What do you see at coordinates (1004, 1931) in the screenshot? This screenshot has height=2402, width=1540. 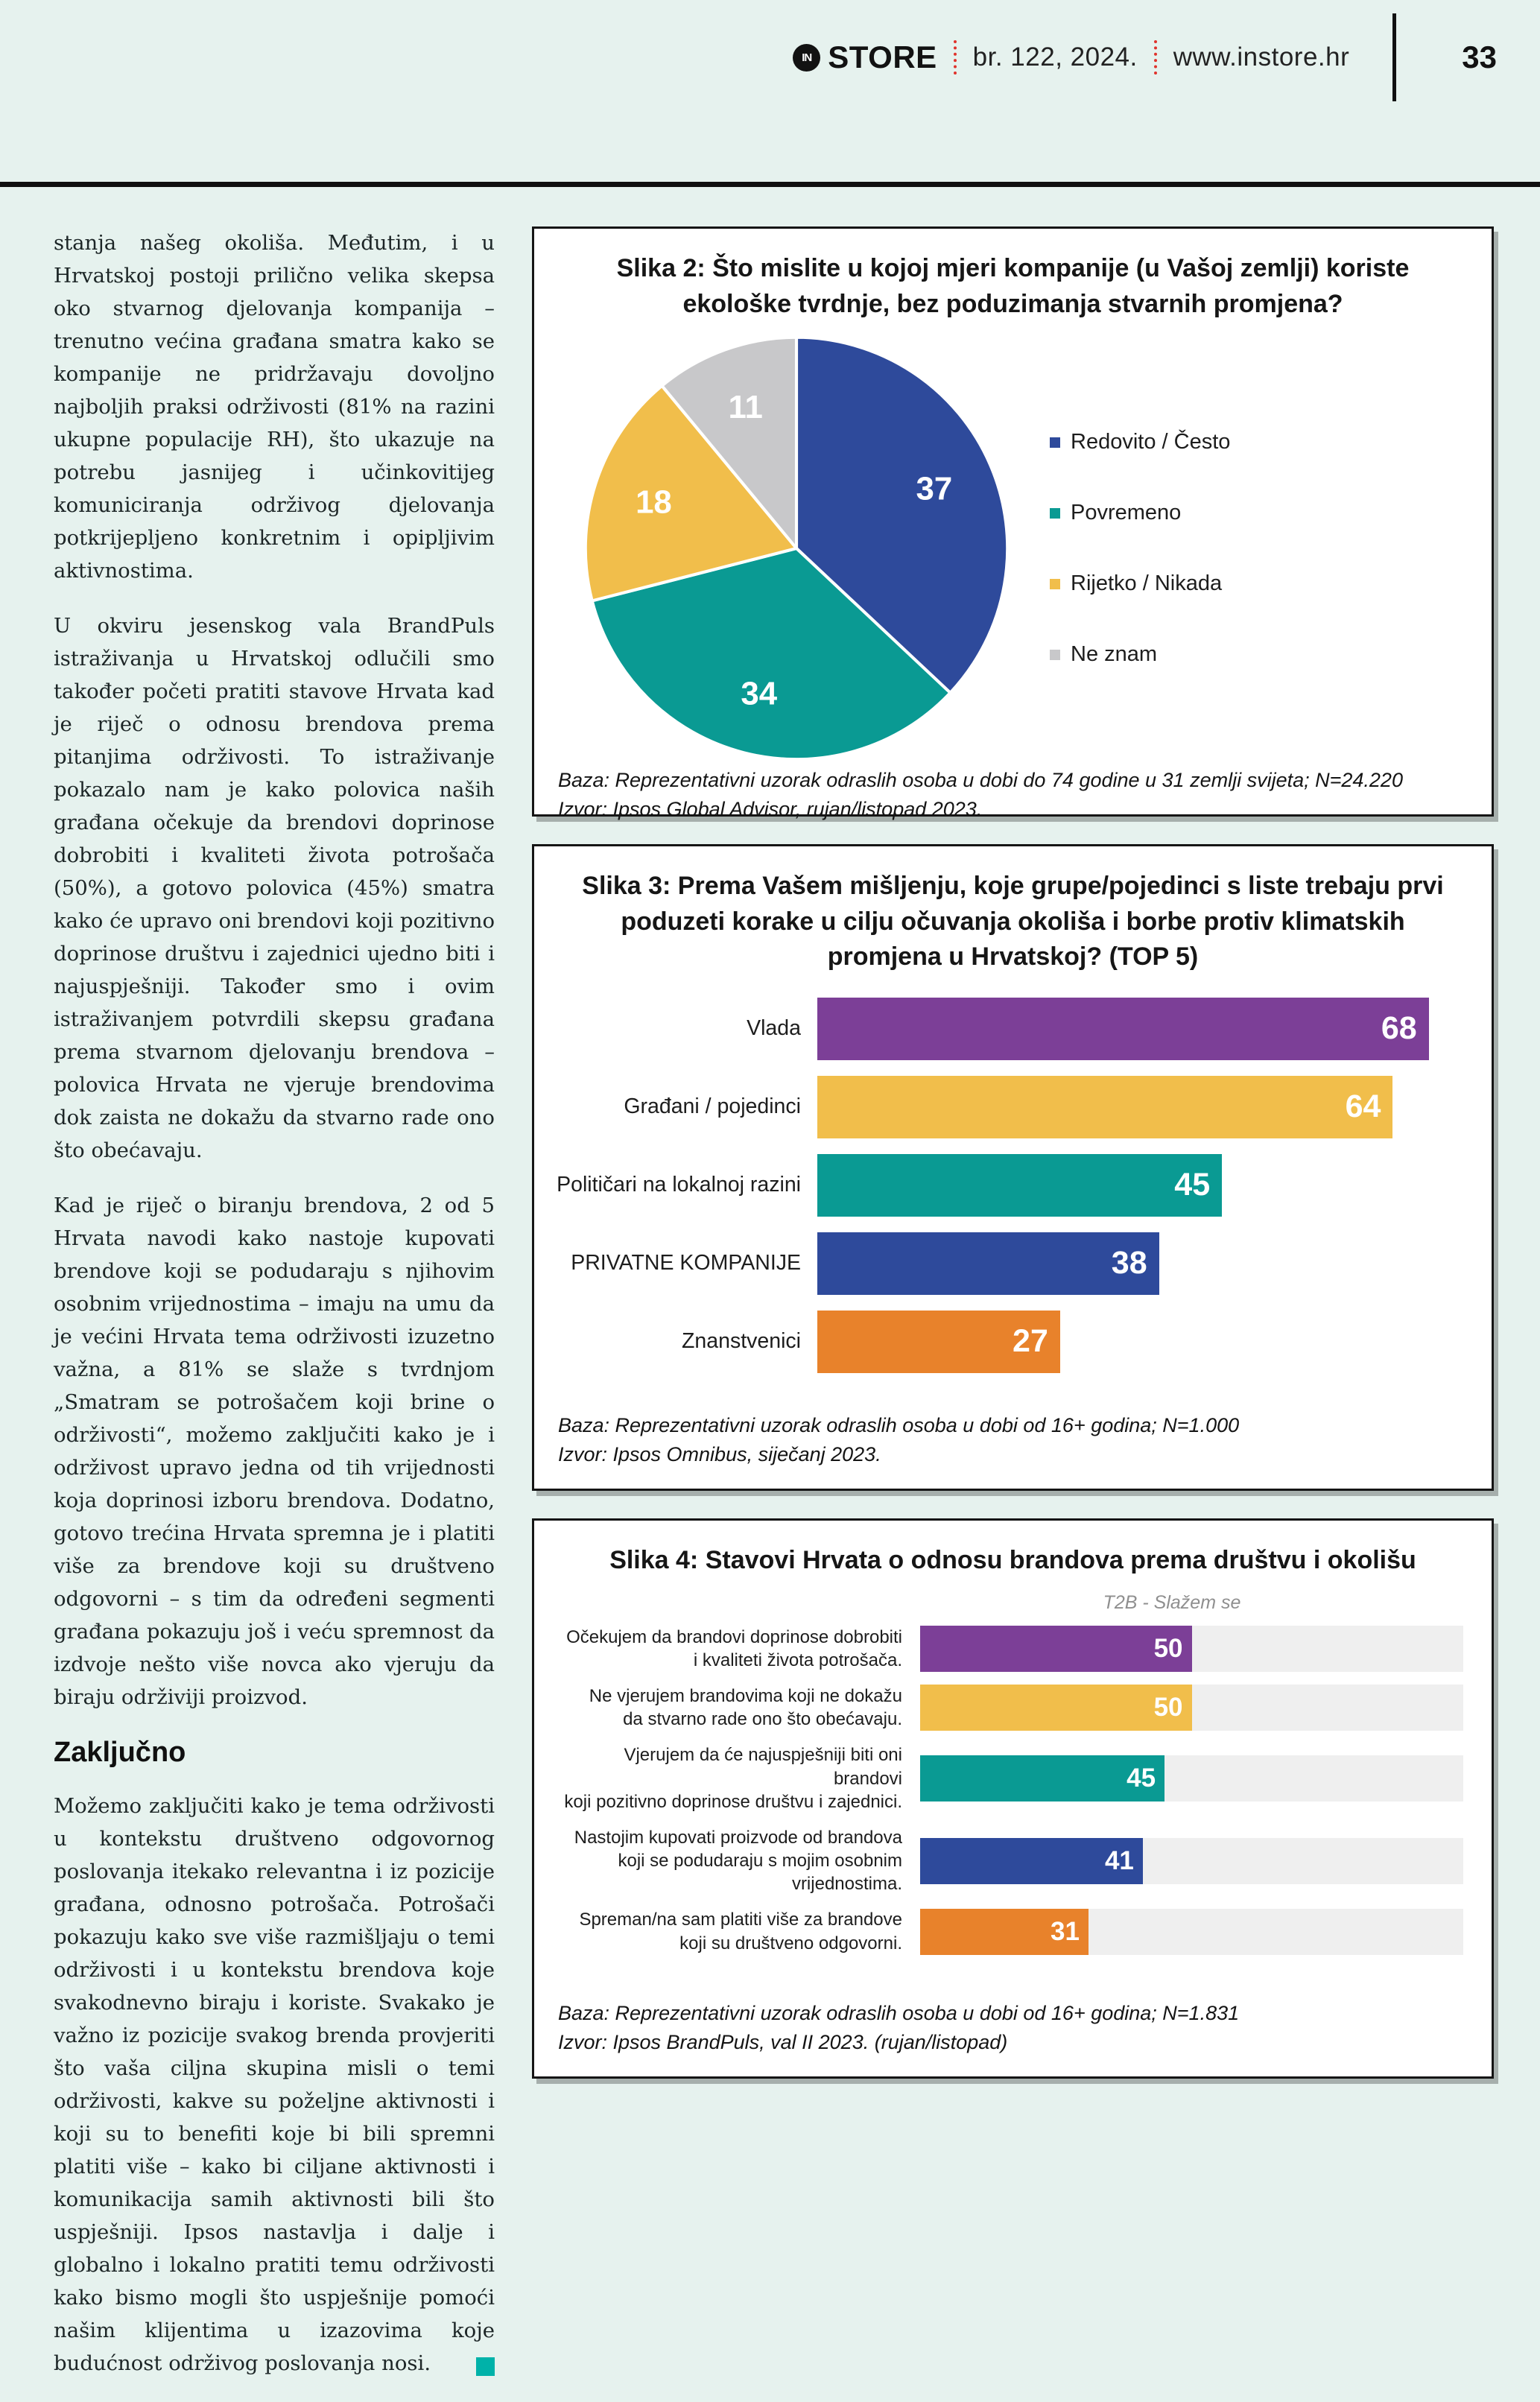 I see `bar: 31` at bounding box center [1004, 1931].